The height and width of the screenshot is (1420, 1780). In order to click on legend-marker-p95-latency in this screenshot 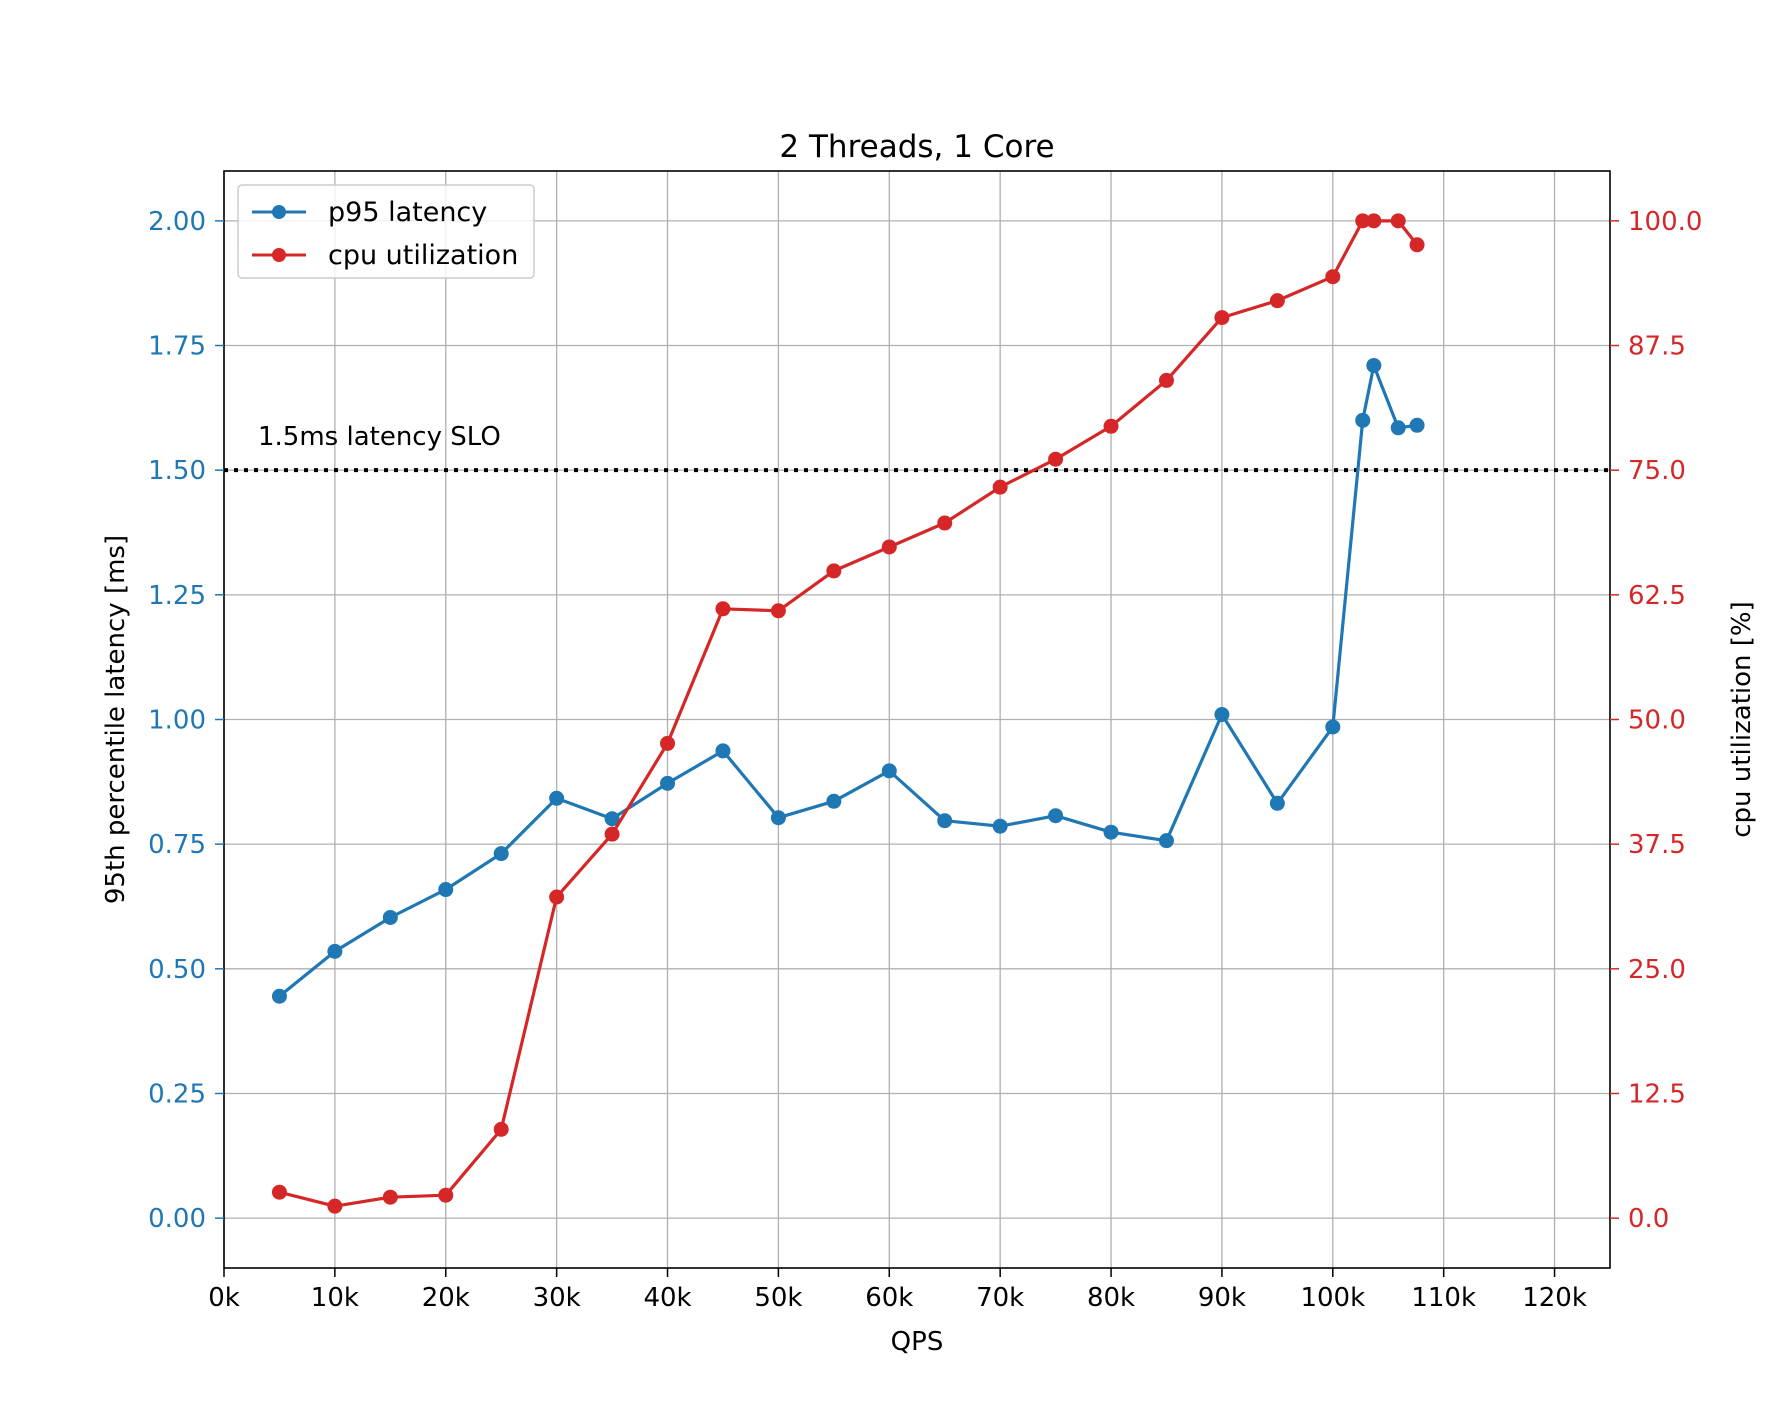, I will do `click(279, 212)`.